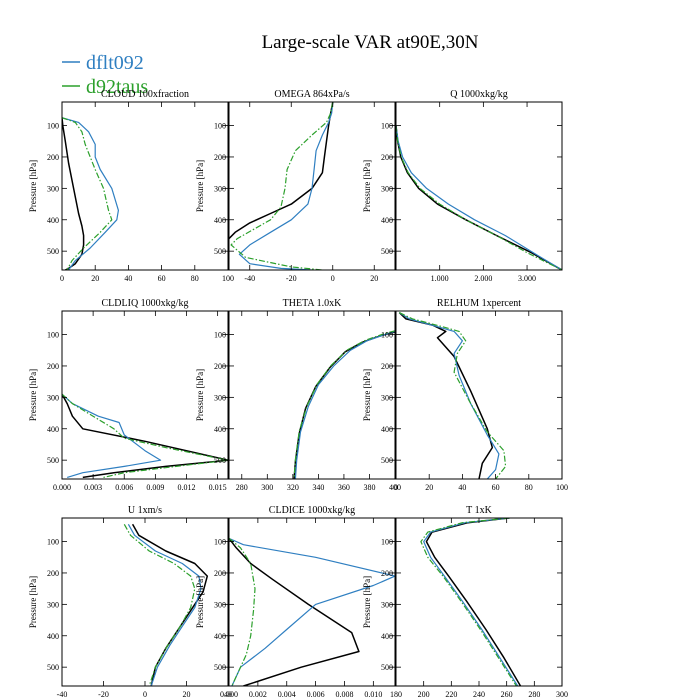 The height and width of the screenshot is (700, 700). Describe the element at coordinates (387, 604) in the screenshot. I see `panel-9-ytick-label: 300` at that location.